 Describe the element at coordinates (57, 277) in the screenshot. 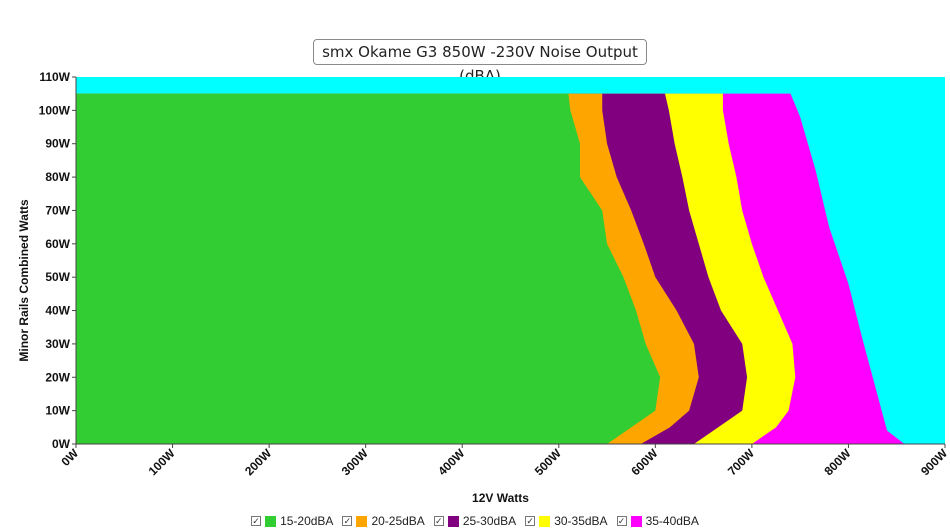

I see `y-tick-label: 50W` at that location.